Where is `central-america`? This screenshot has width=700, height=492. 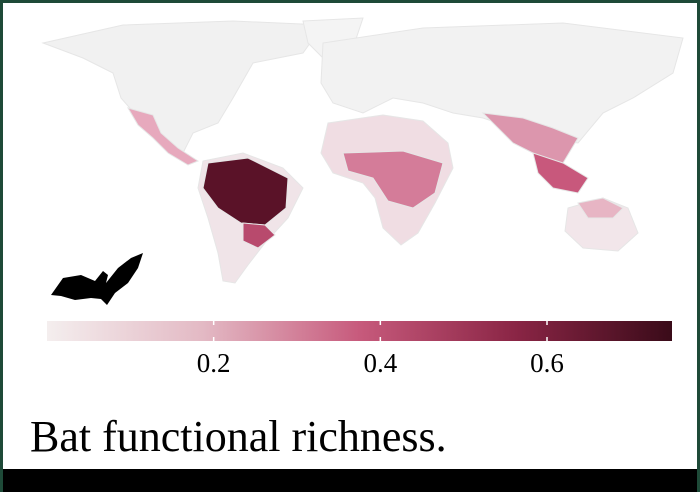
central-america is located at coordinates (163, 136).